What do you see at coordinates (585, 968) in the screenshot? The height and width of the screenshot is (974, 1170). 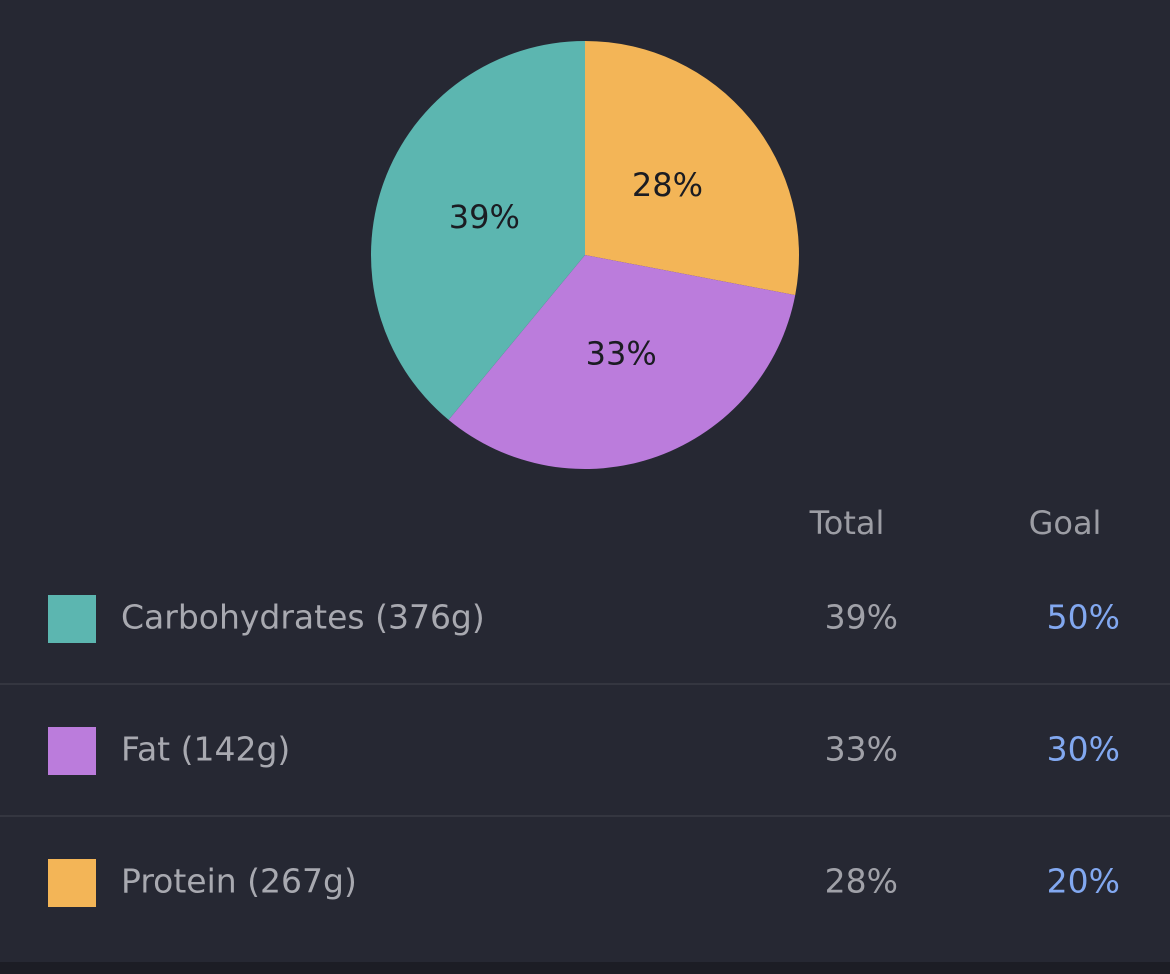 I see `bottom-bar` at bounding box center [585, 968].